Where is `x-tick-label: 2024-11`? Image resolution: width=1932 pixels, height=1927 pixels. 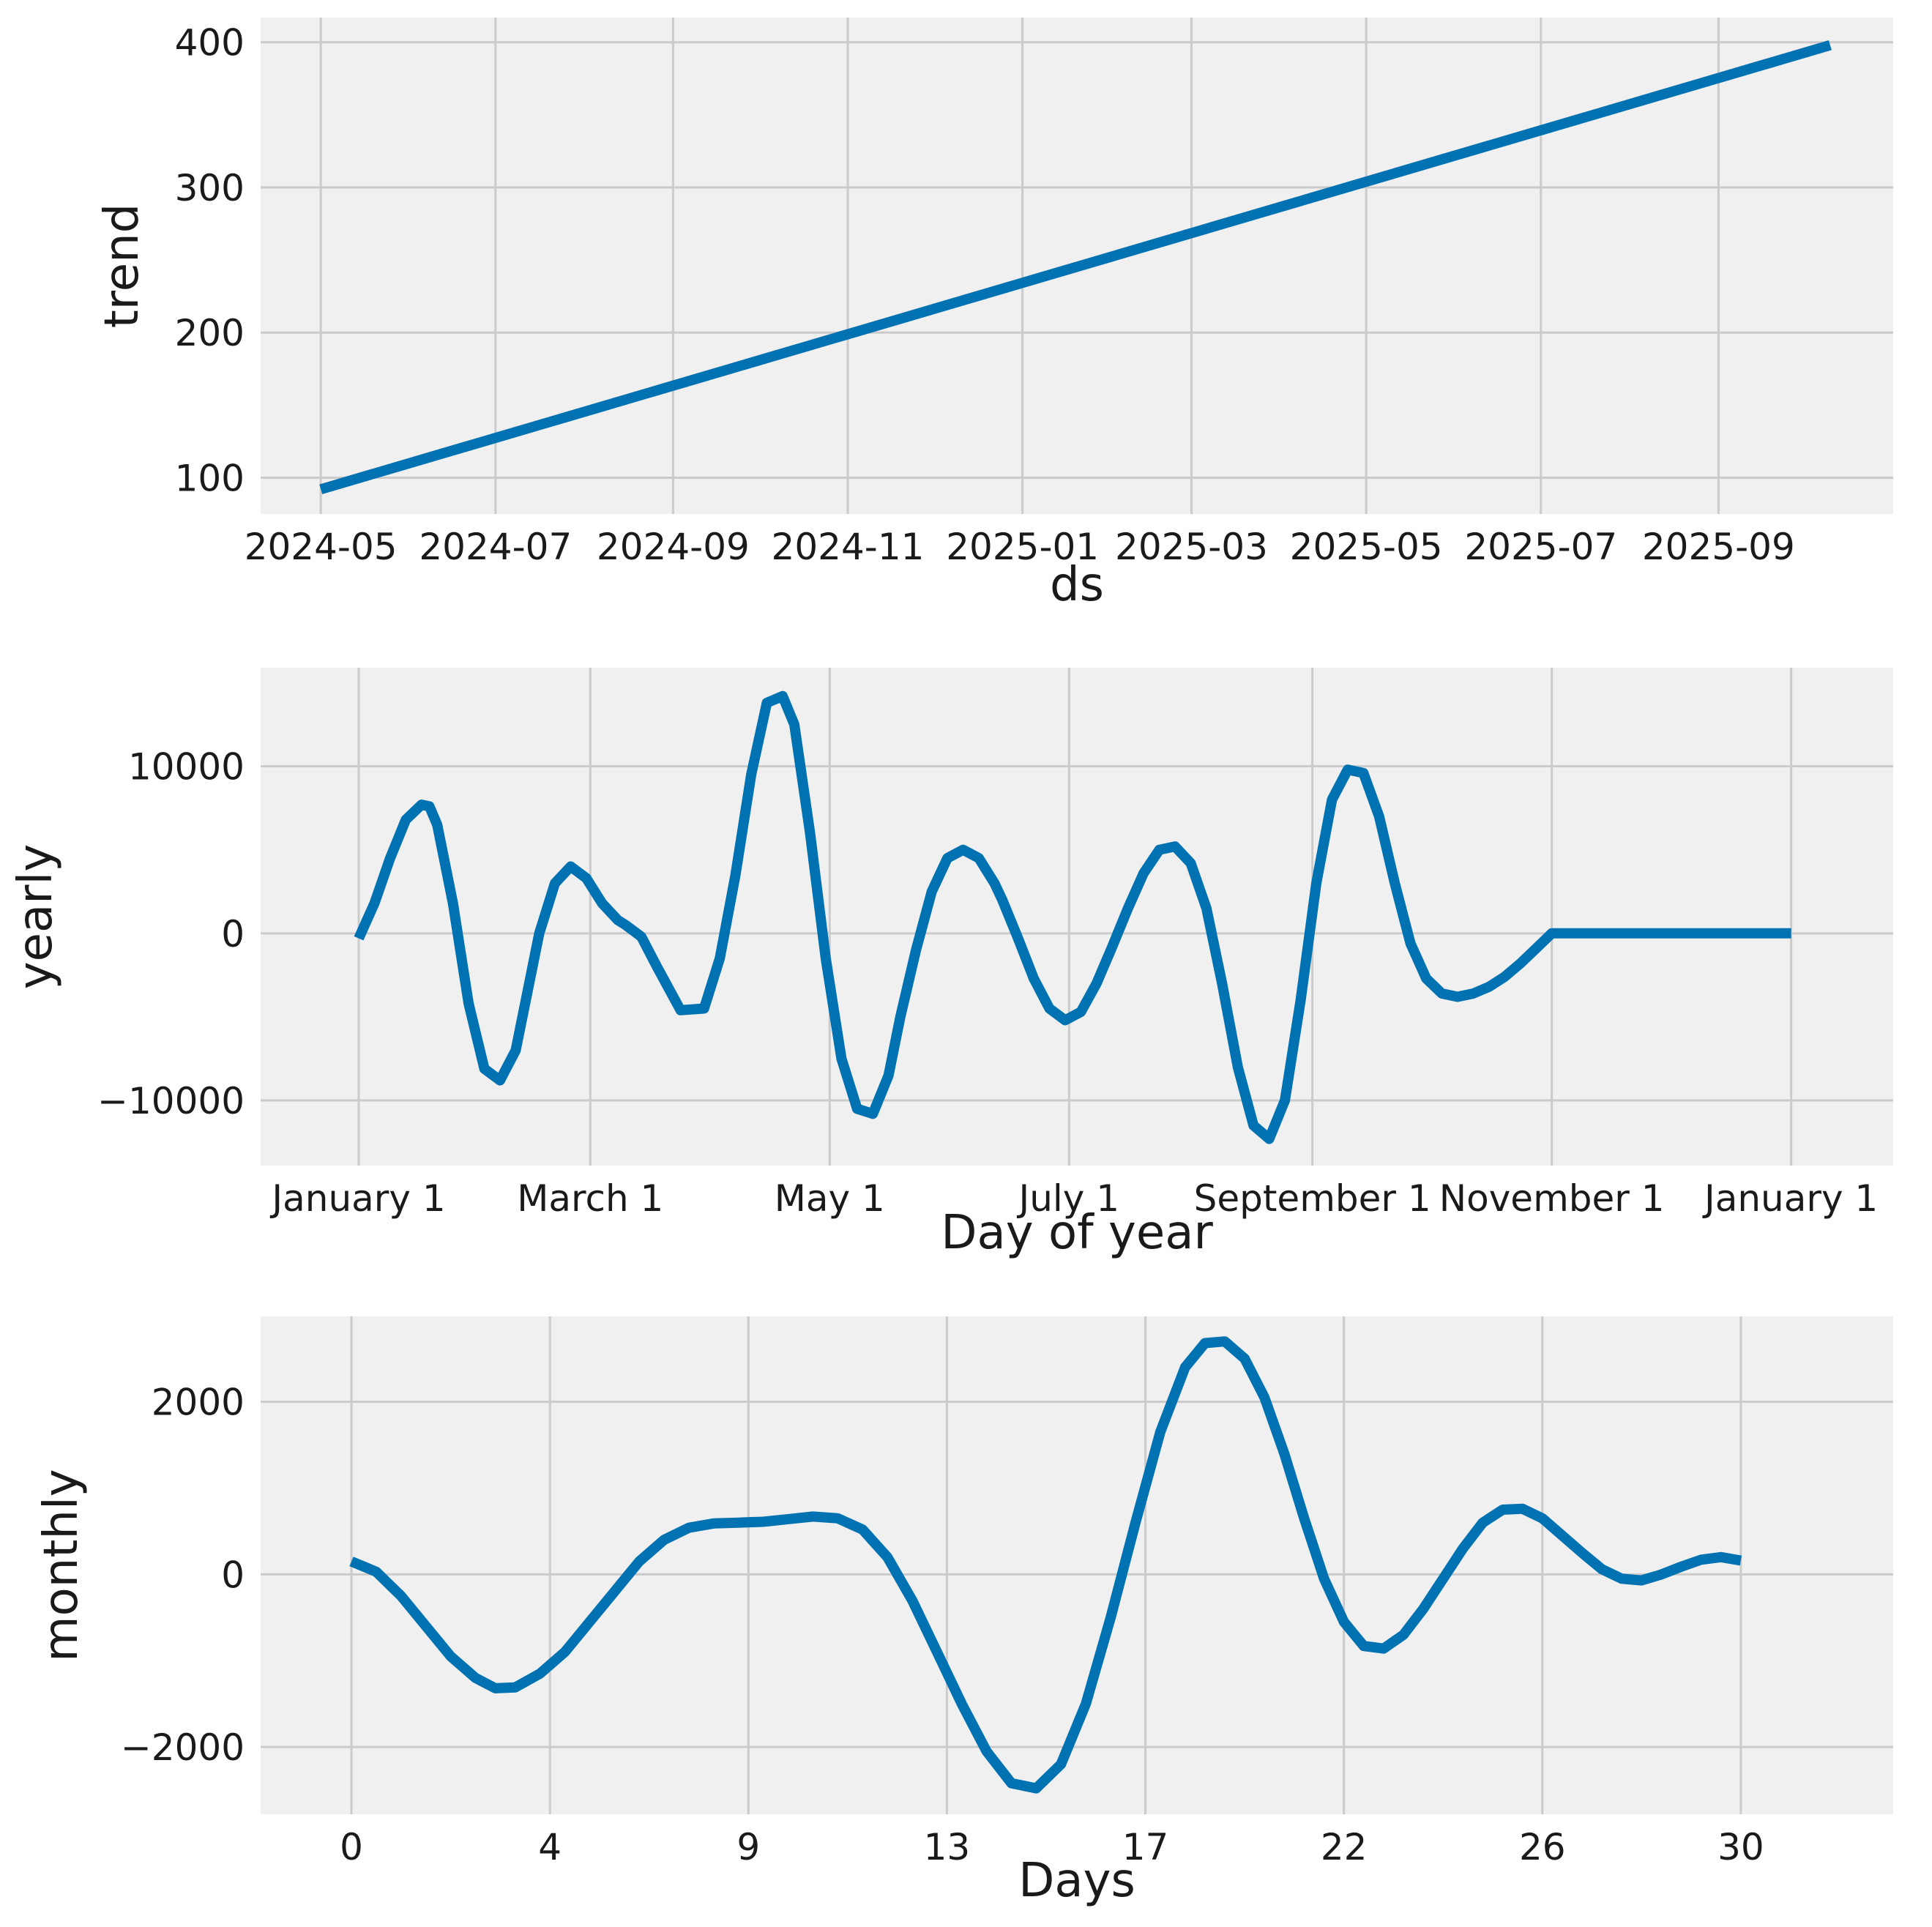 x-tick-label: 2024-11 is located at coordinates (849, 547).